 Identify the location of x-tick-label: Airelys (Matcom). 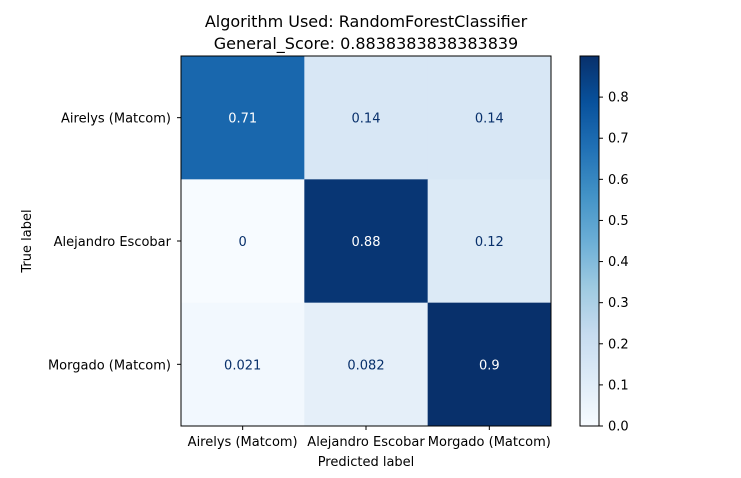
(243, 442).